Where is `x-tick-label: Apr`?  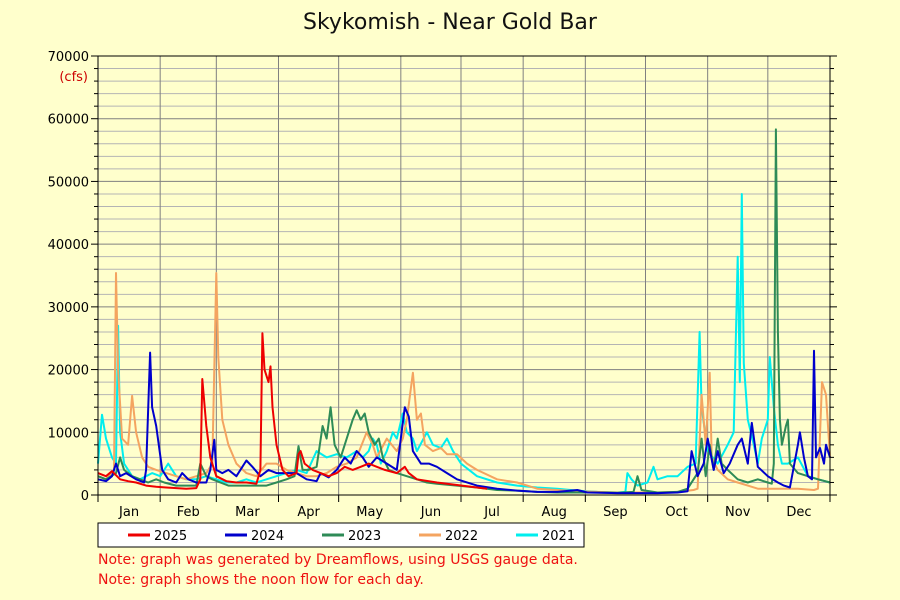
x-tick-label: Apr is located at coordinates (308, 512).